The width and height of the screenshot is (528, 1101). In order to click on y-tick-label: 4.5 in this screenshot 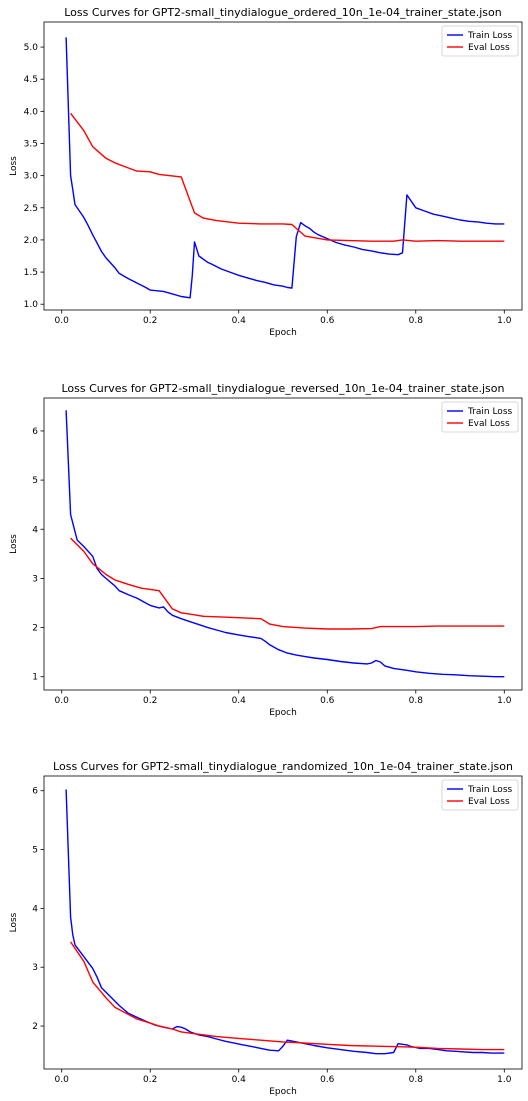, I will do `click(31, 80)`.